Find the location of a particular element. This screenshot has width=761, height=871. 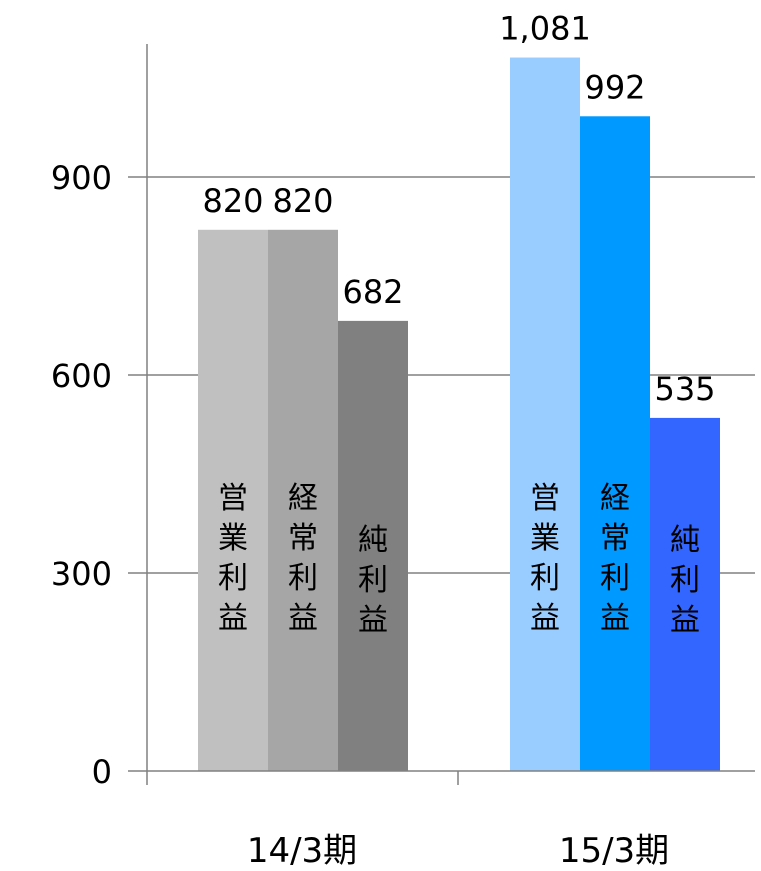

data-label: 992 is located at coordinates (614, 87).